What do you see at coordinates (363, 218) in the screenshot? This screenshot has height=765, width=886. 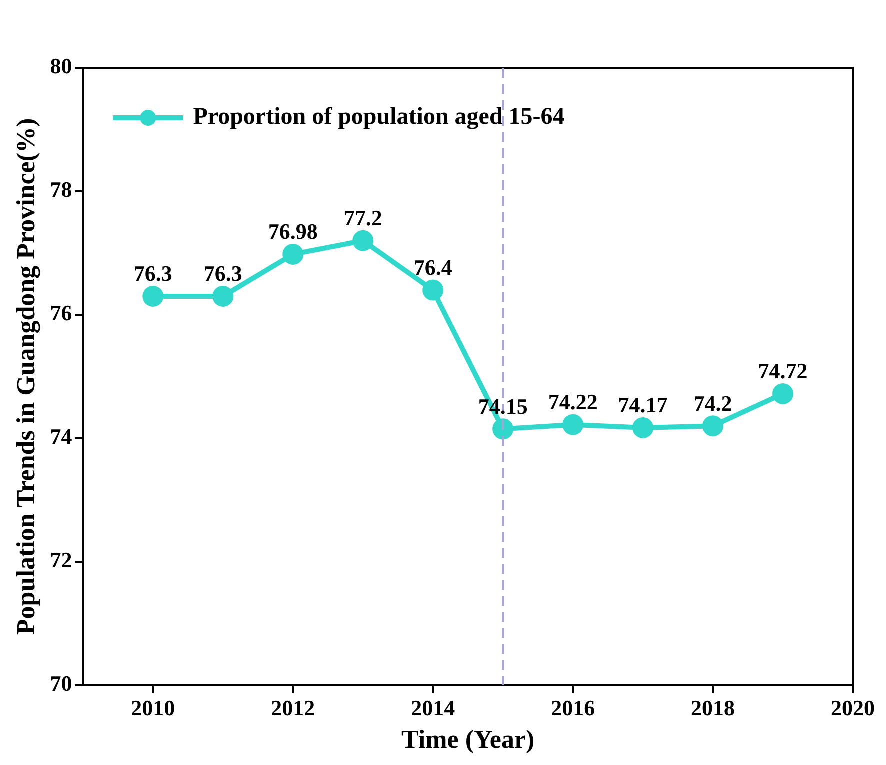 I see `data-label: 77.2` at bounding box center [363, 218].